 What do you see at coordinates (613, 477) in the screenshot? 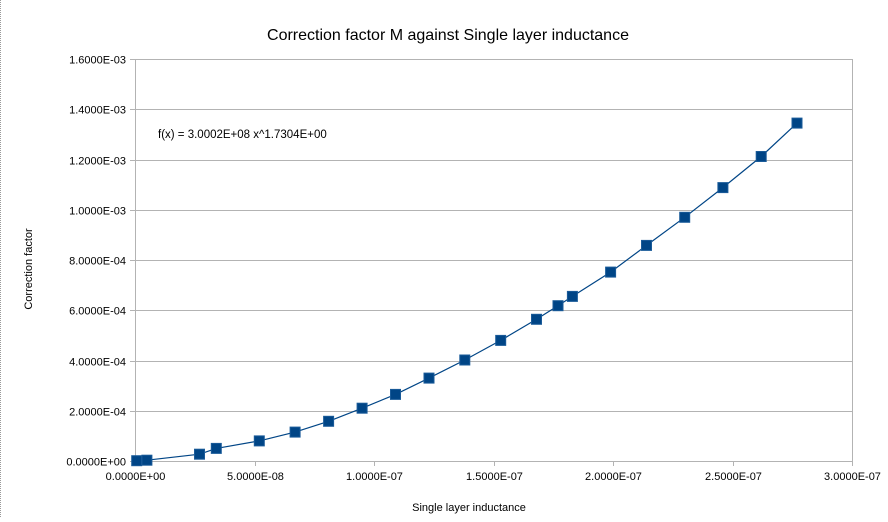
I see `x-tick-label: 2.0000E-07` at bounding box center [613, 477].